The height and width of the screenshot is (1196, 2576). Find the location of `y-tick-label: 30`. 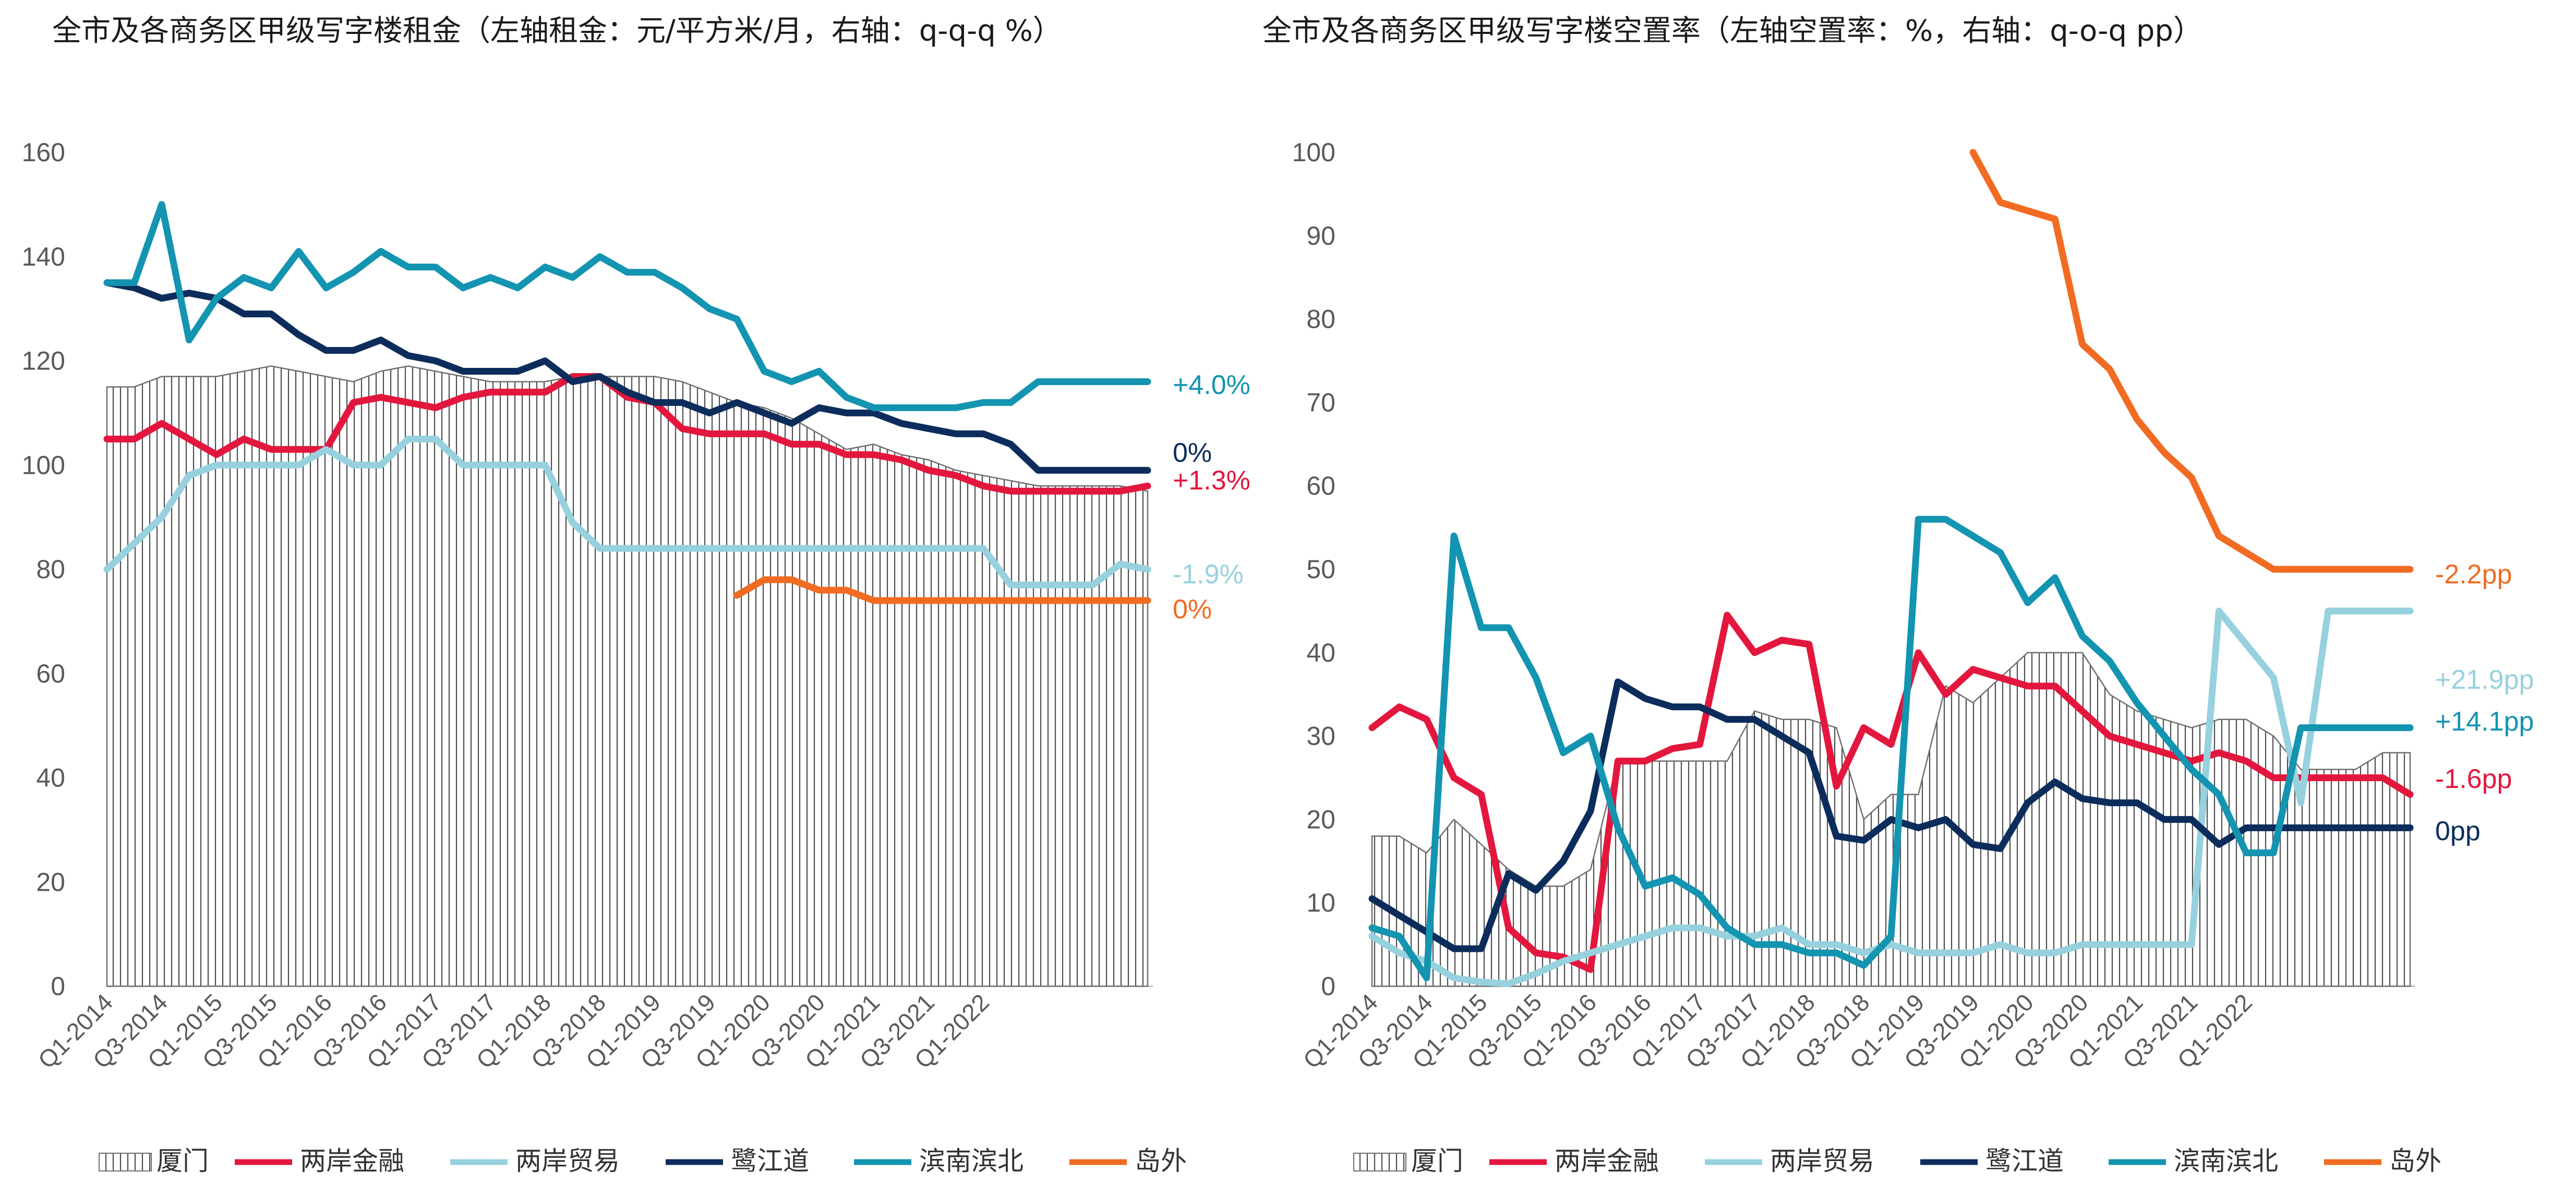

y-tick-label: 30 is located at coordinates (1320, 736).